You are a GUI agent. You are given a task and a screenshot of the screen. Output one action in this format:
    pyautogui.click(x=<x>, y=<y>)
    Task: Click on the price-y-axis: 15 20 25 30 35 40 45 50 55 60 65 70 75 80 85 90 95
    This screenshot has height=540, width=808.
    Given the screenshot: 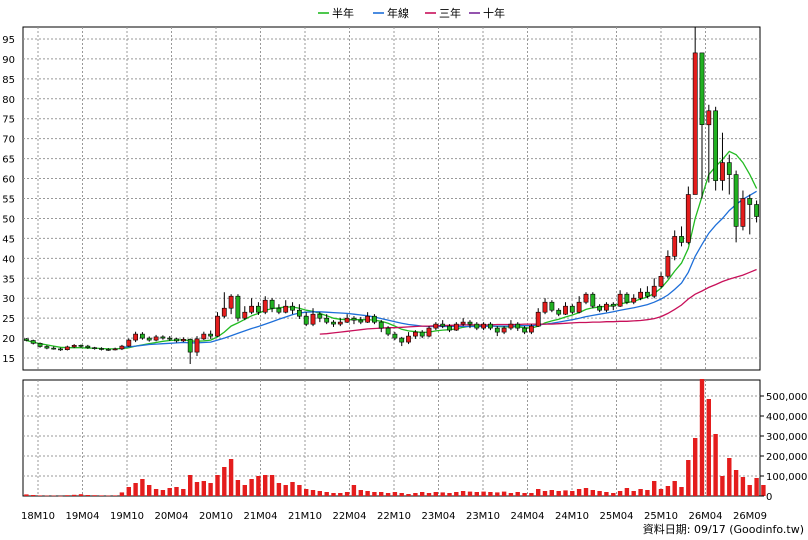 What is the action you would take?
    pyautogui.click(x=8, y=200)
    